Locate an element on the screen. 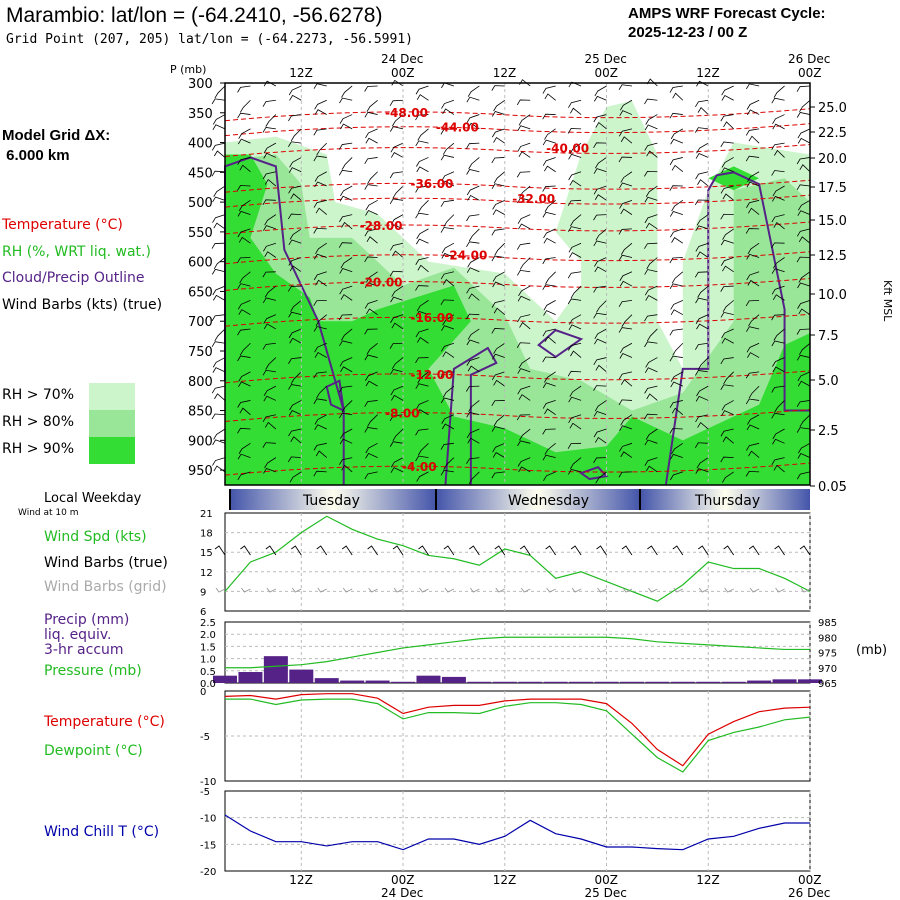 This screenshot has width=900, height=900. pressure-tick-label: 300 is located at coordinates (200, 84).